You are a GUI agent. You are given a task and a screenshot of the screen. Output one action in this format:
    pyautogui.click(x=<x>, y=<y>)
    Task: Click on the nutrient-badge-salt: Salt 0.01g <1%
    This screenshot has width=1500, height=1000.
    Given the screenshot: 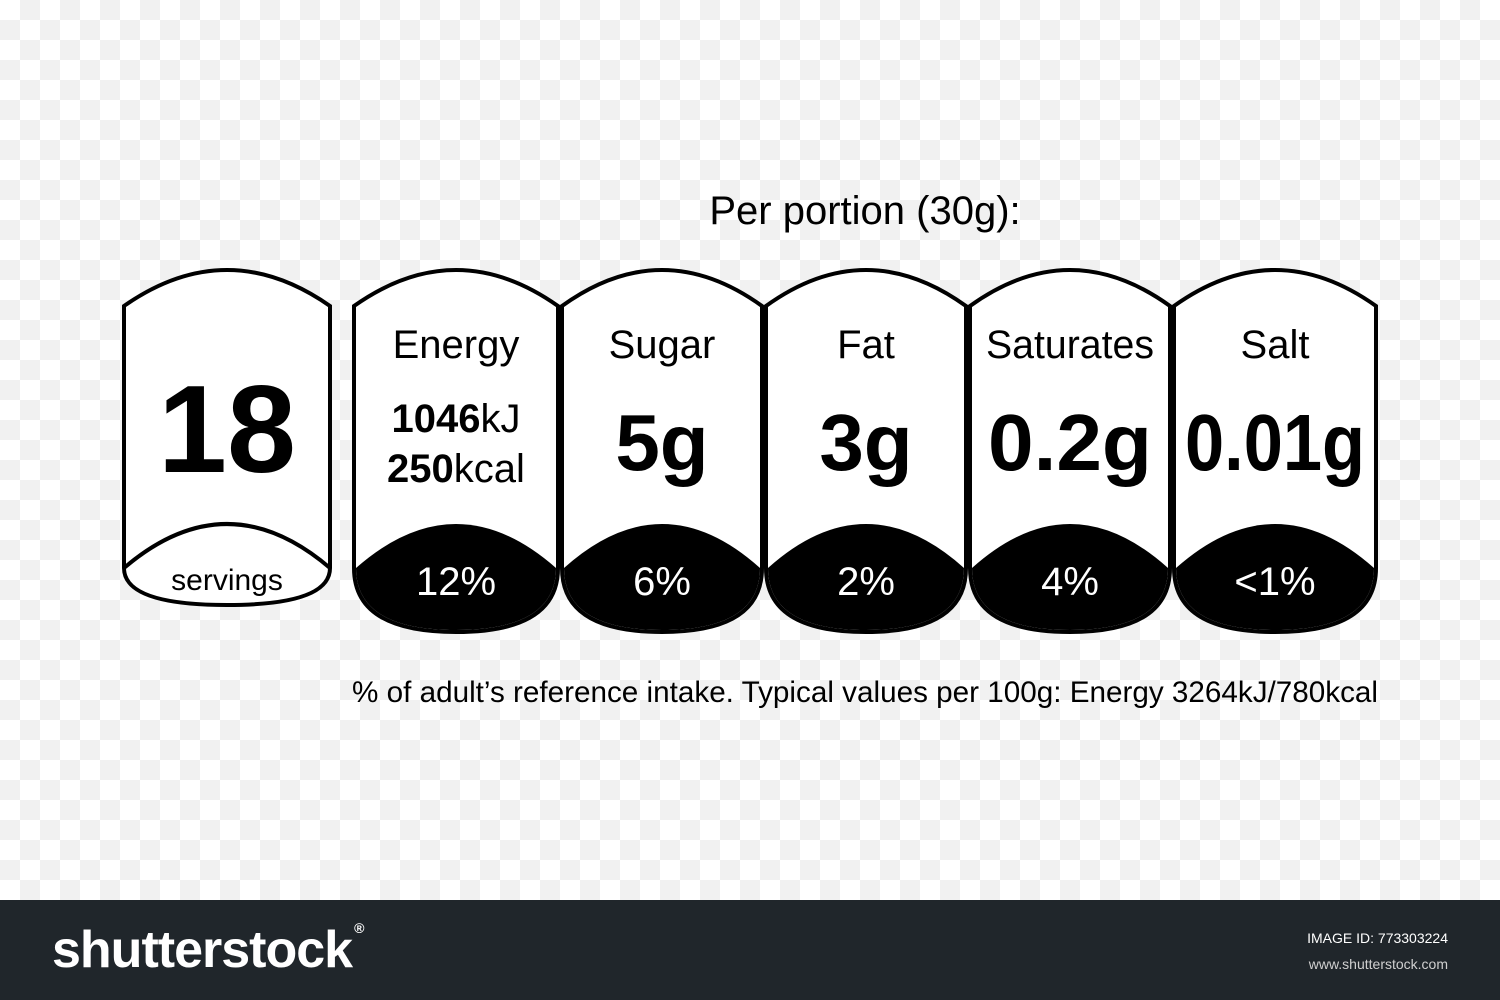 What is the action you would take?
    pyautogui.click(x=1275, y=451)
    